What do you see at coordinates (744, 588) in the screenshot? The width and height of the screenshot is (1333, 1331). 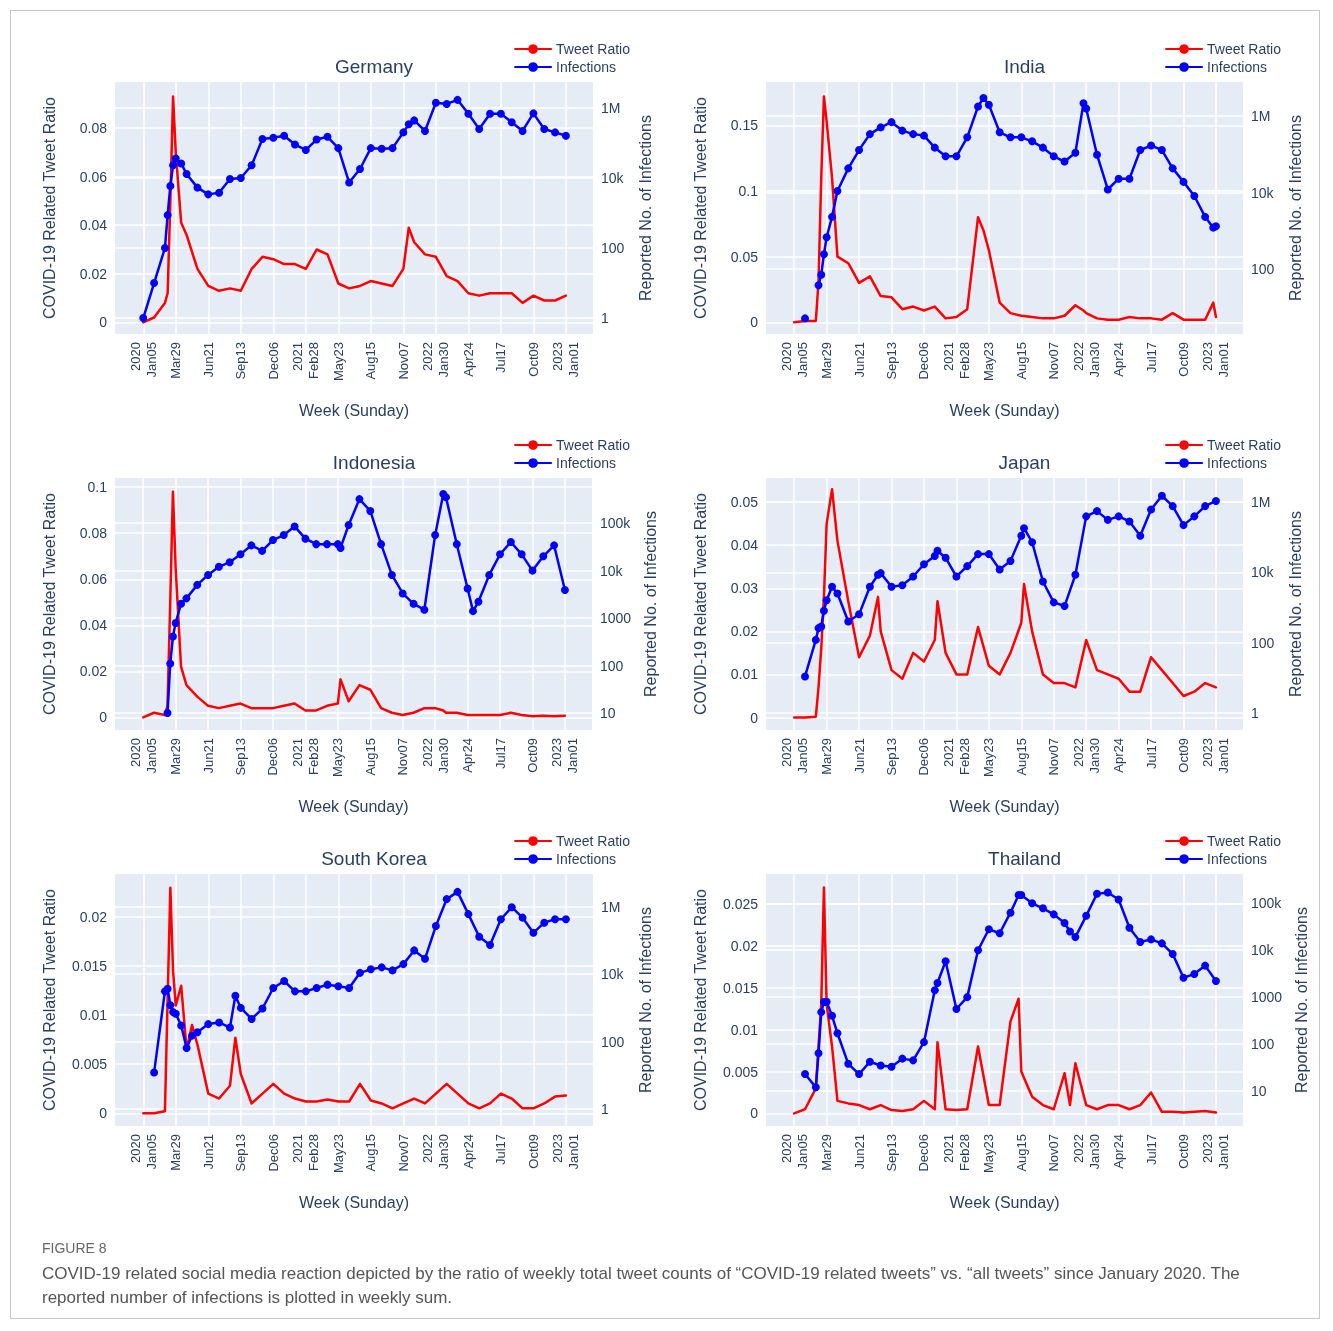 I see `y-tick-label: 0.03` at bounding box center [744, 588].